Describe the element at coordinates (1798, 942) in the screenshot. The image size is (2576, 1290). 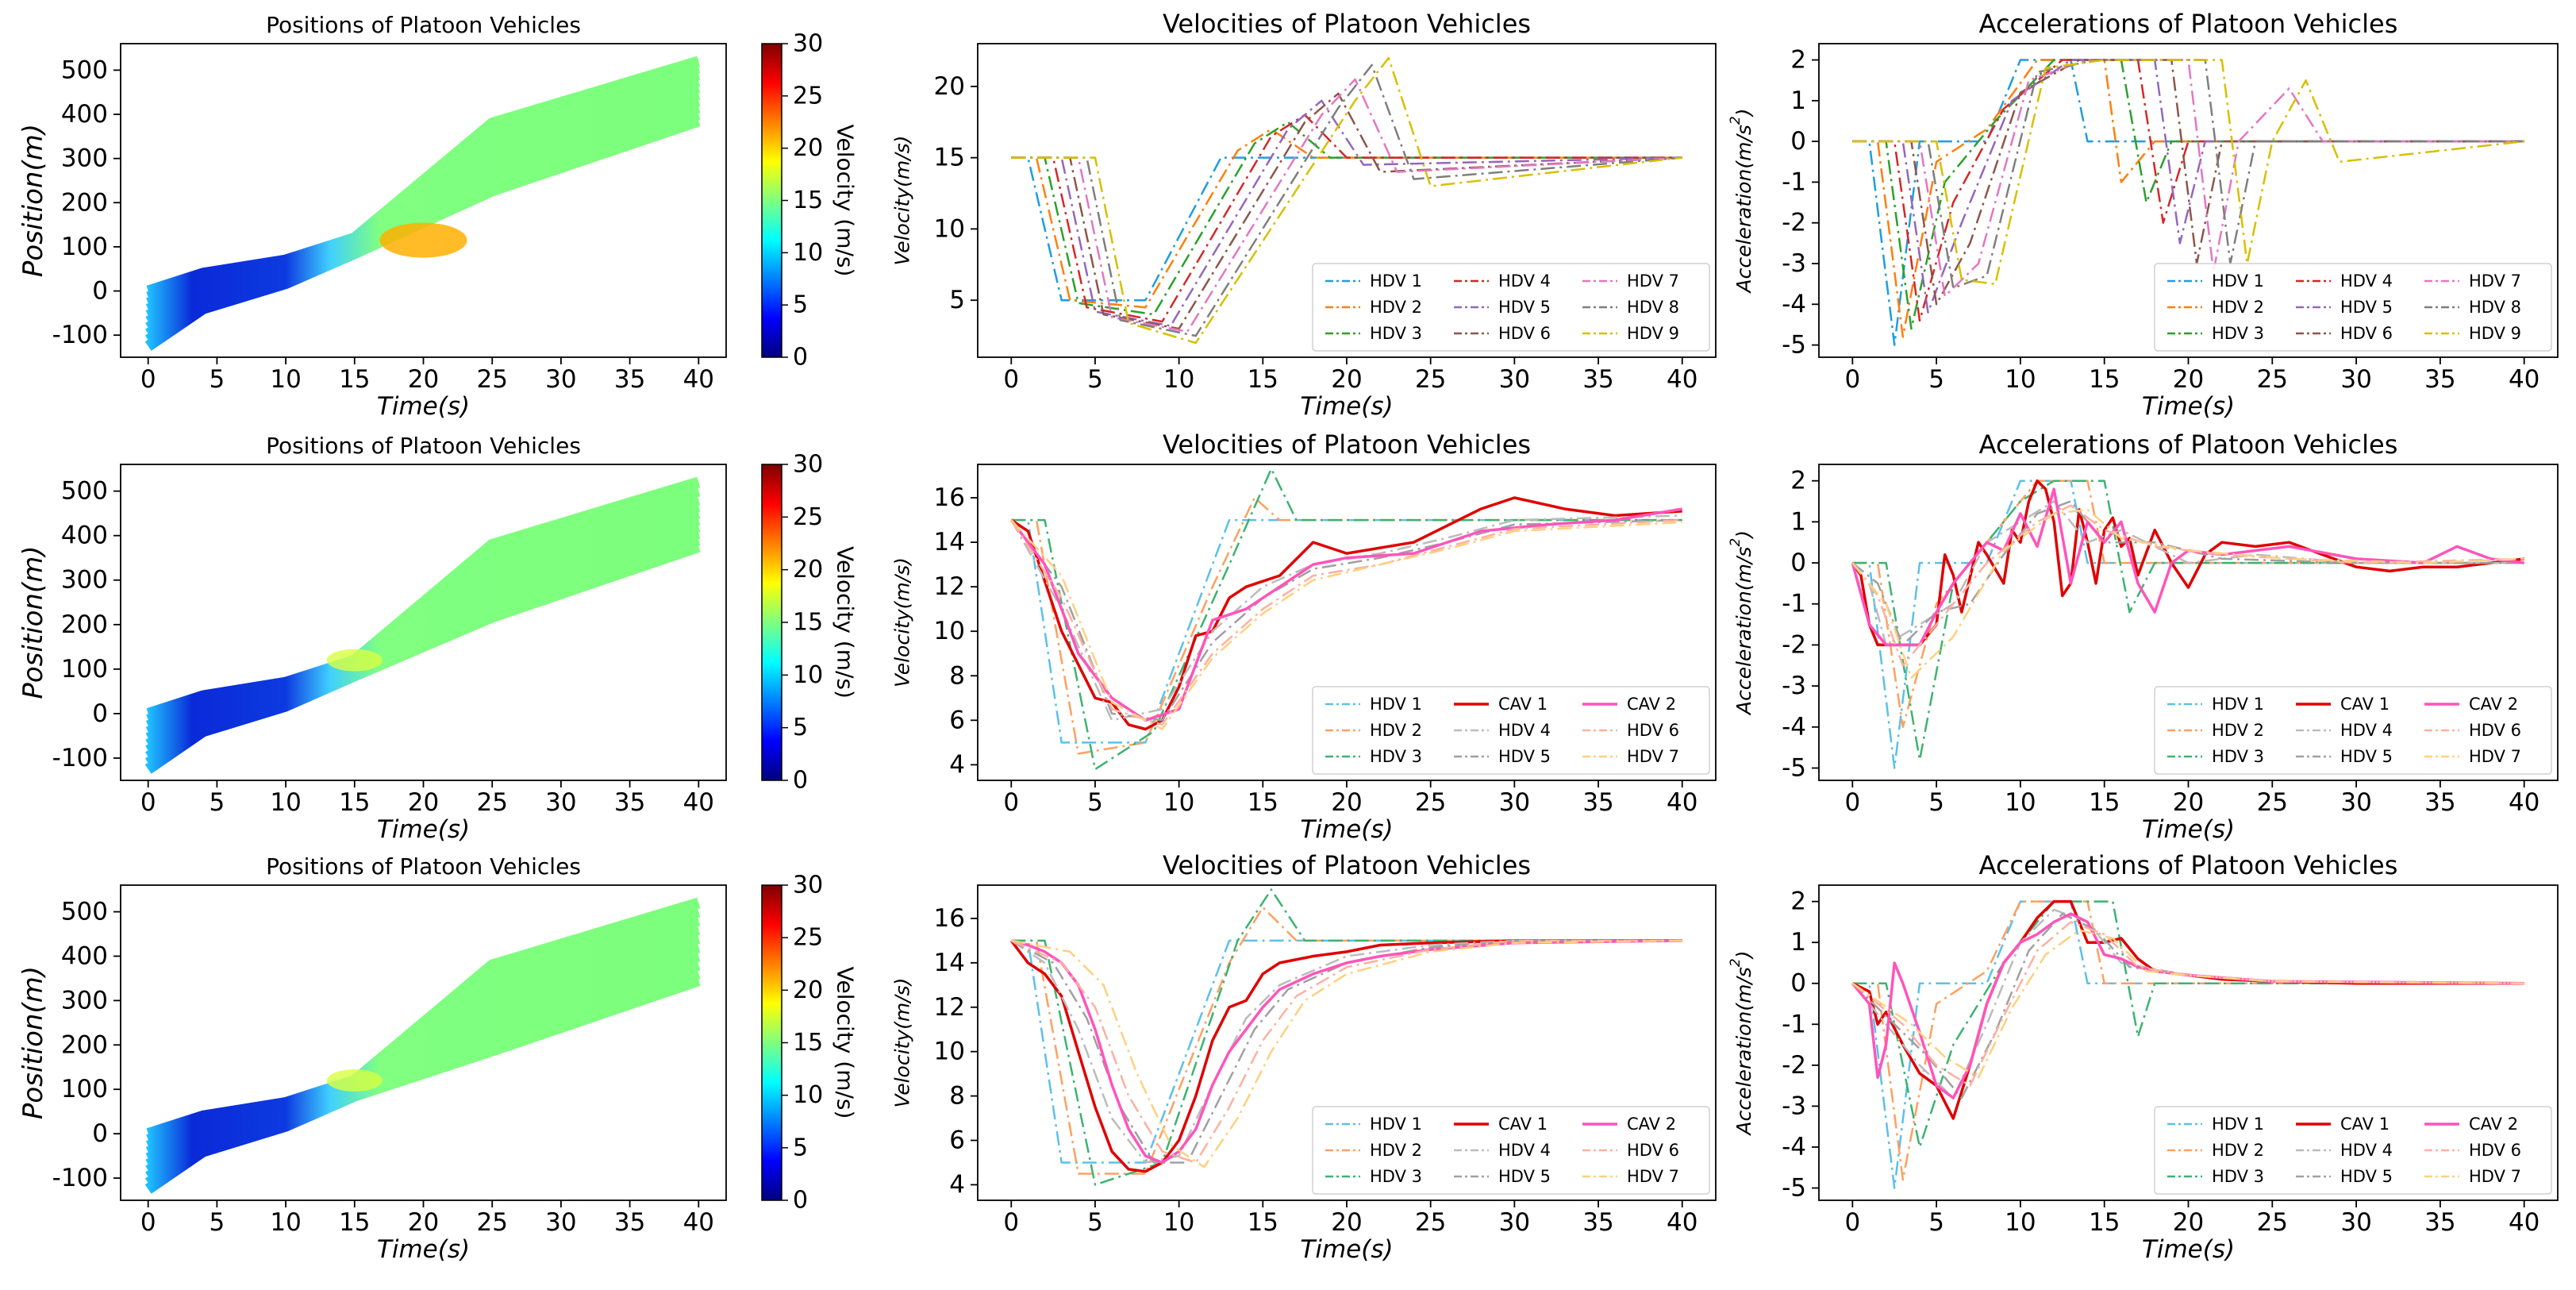
I see `y-tick-label: 1` at that location.